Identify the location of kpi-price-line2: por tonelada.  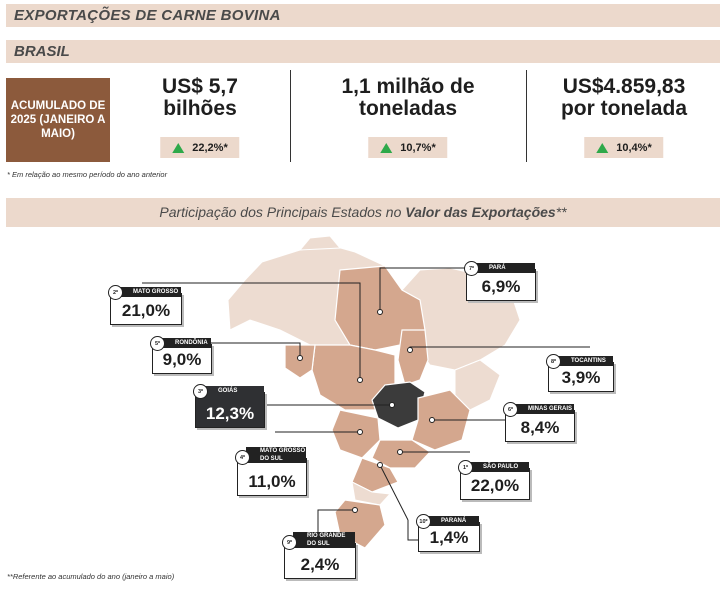
(623, 108).